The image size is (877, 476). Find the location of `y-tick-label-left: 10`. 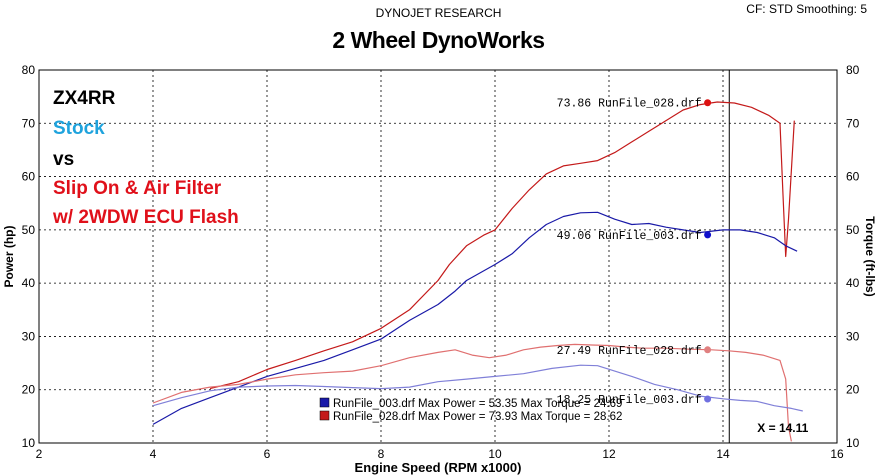

y-tick-label-left: 10 is located at coordinates (29, 443).